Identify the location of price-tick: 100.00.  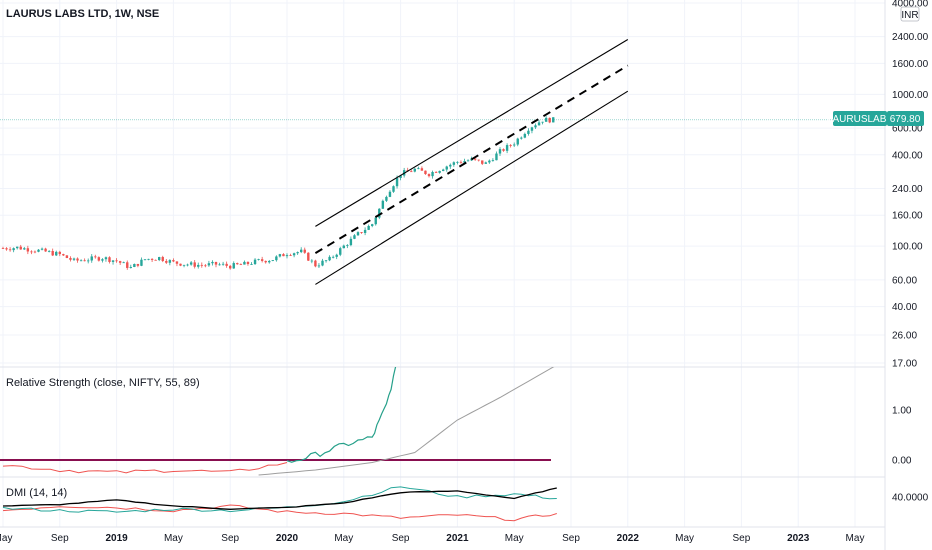
(907, 247).